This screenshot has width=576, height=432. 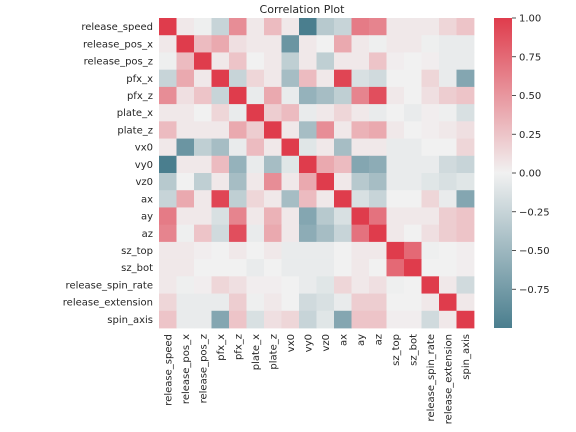 What do you see at coordinates (186, 369) in the screenshot?
I see `column-label: release_pos_x` at bounding box center [186, 369].